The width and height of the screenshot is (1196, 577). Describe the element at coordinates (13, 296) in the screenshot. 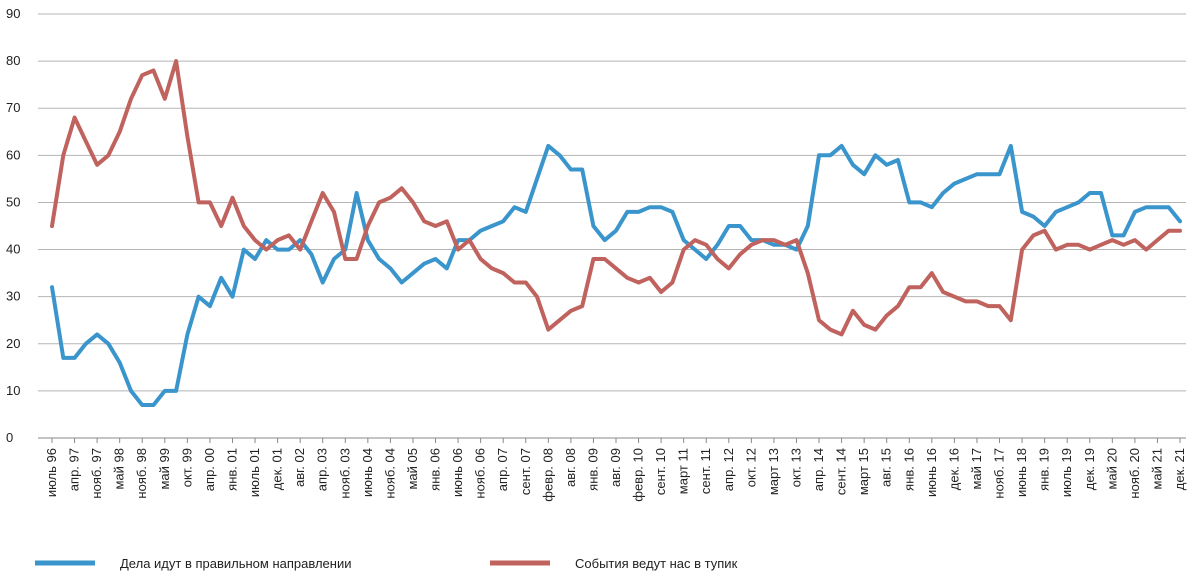

I see `y-tick-label: 30` at that location.